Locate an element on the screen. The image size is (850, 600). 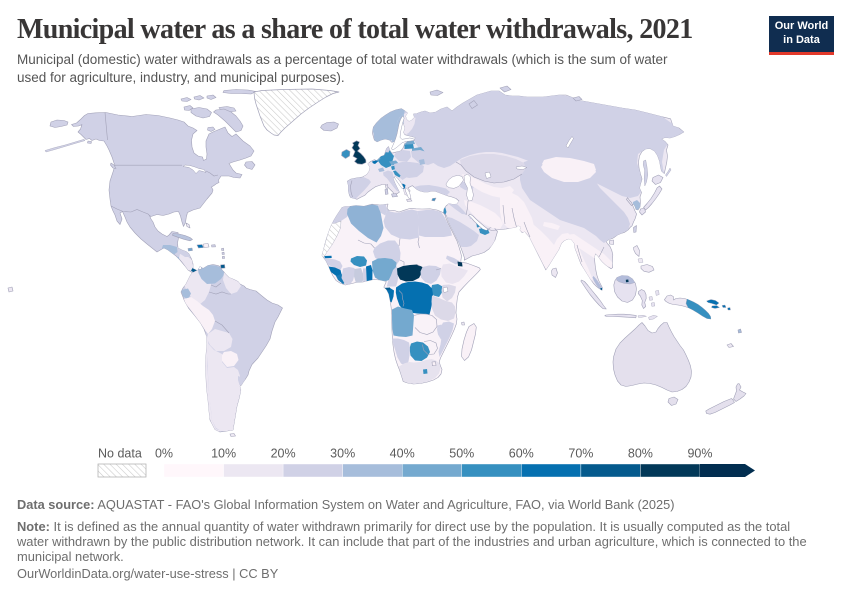
svg-text: 0% is located at coordinates (164, 454).